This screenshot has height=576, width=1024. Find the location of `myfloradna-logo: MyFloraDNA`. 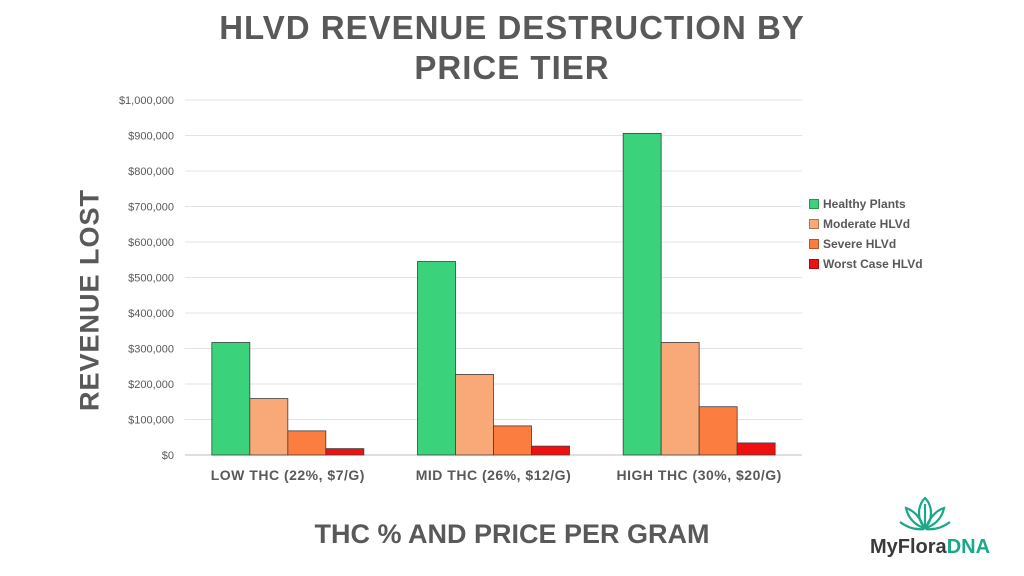

myfloradna-logo: MyFloraDNA is located at coordinates (930, 530).